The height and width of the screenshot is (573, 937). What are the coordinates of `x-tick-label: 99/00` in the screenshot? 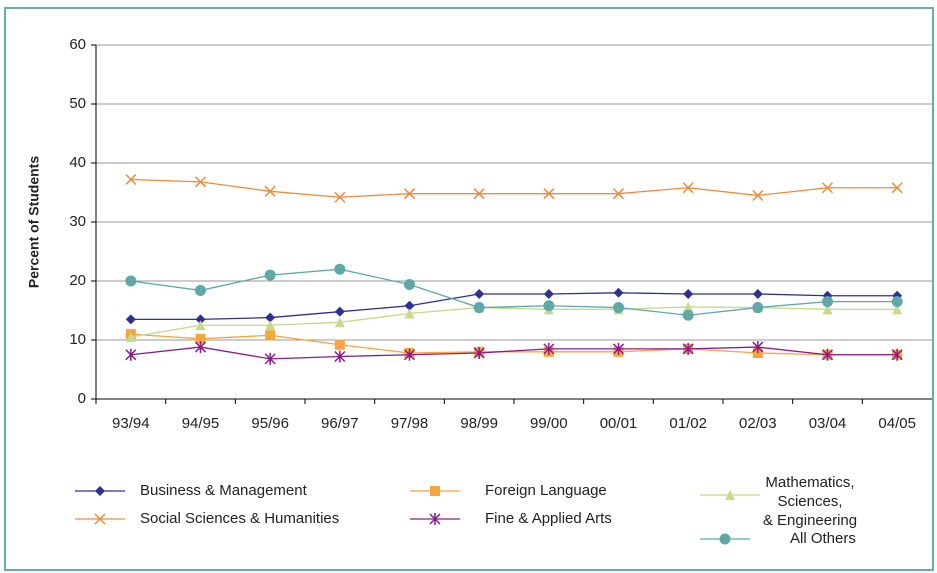 It's located at (549, 423).